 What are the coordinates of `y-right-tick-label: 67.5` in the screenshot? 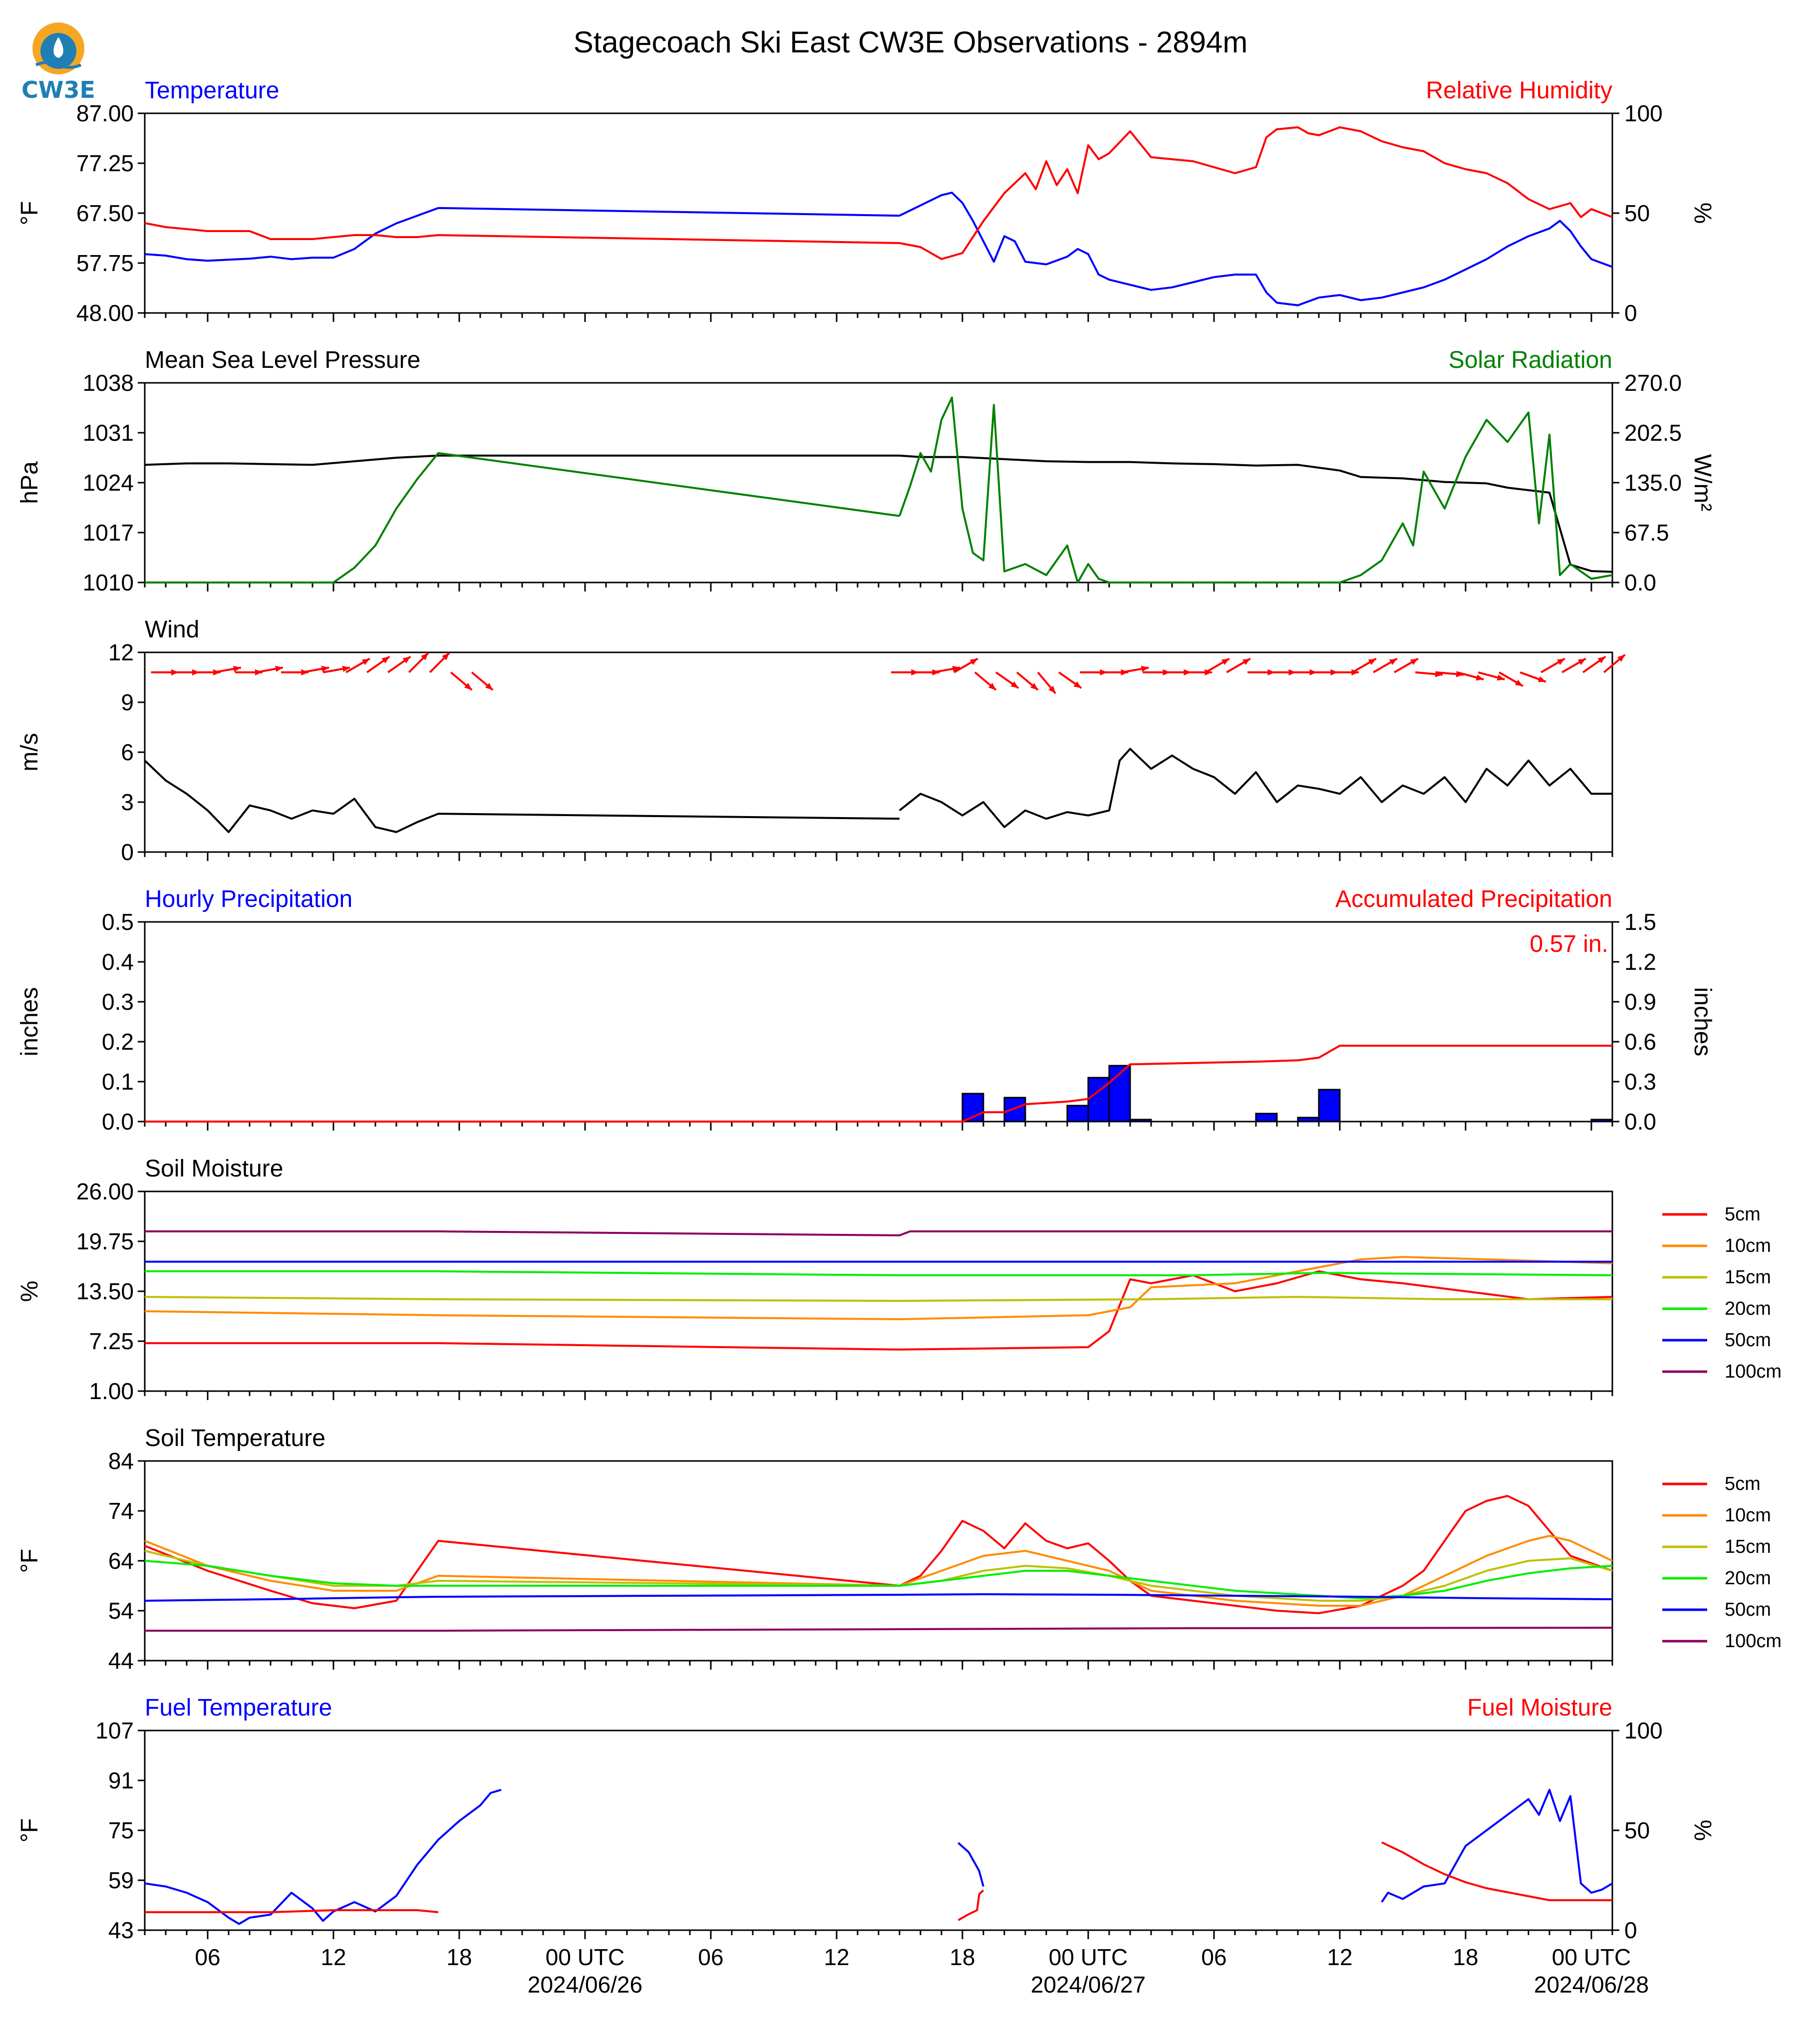 It's located at (1646, 533).